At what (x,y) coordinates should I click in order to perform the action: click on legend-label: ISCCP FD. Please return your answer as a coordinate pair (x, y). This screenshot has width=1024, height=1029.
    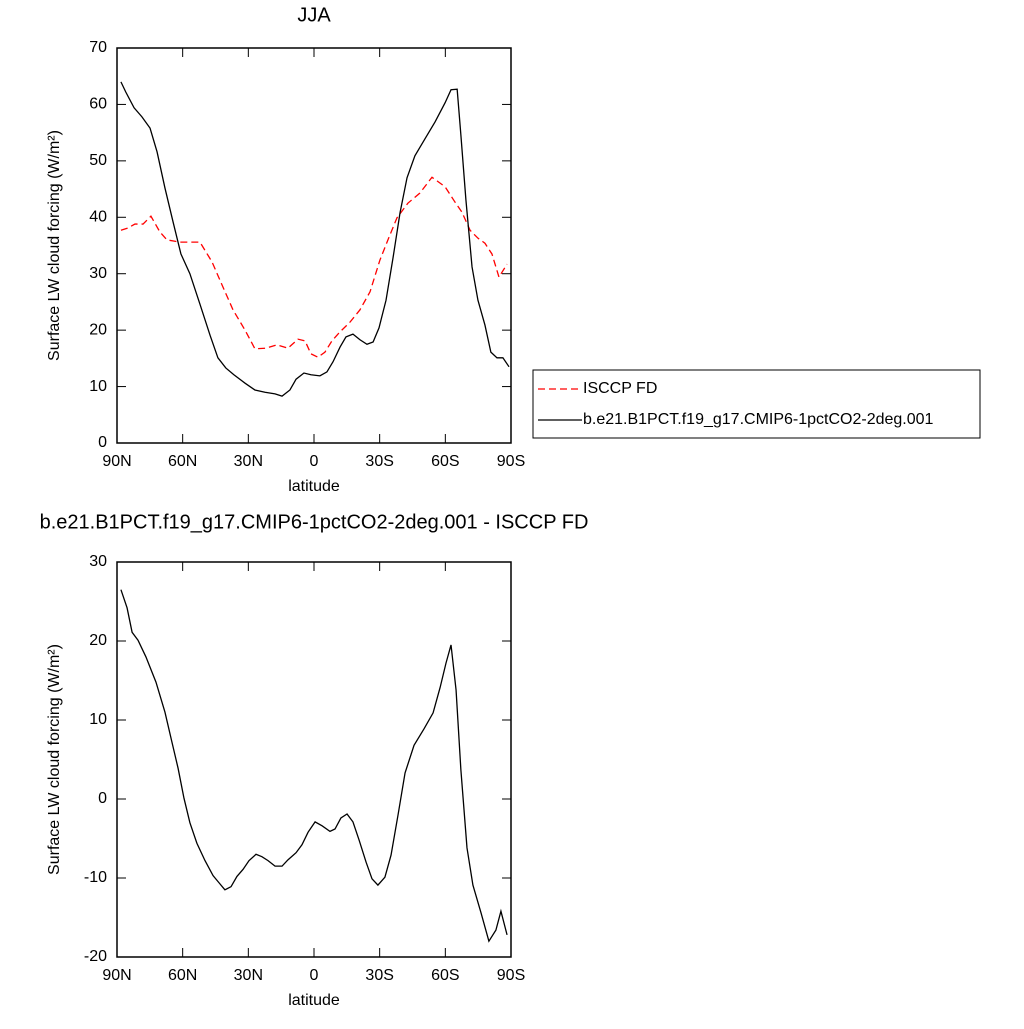
    Looking at the image, I should click on (620, 388).